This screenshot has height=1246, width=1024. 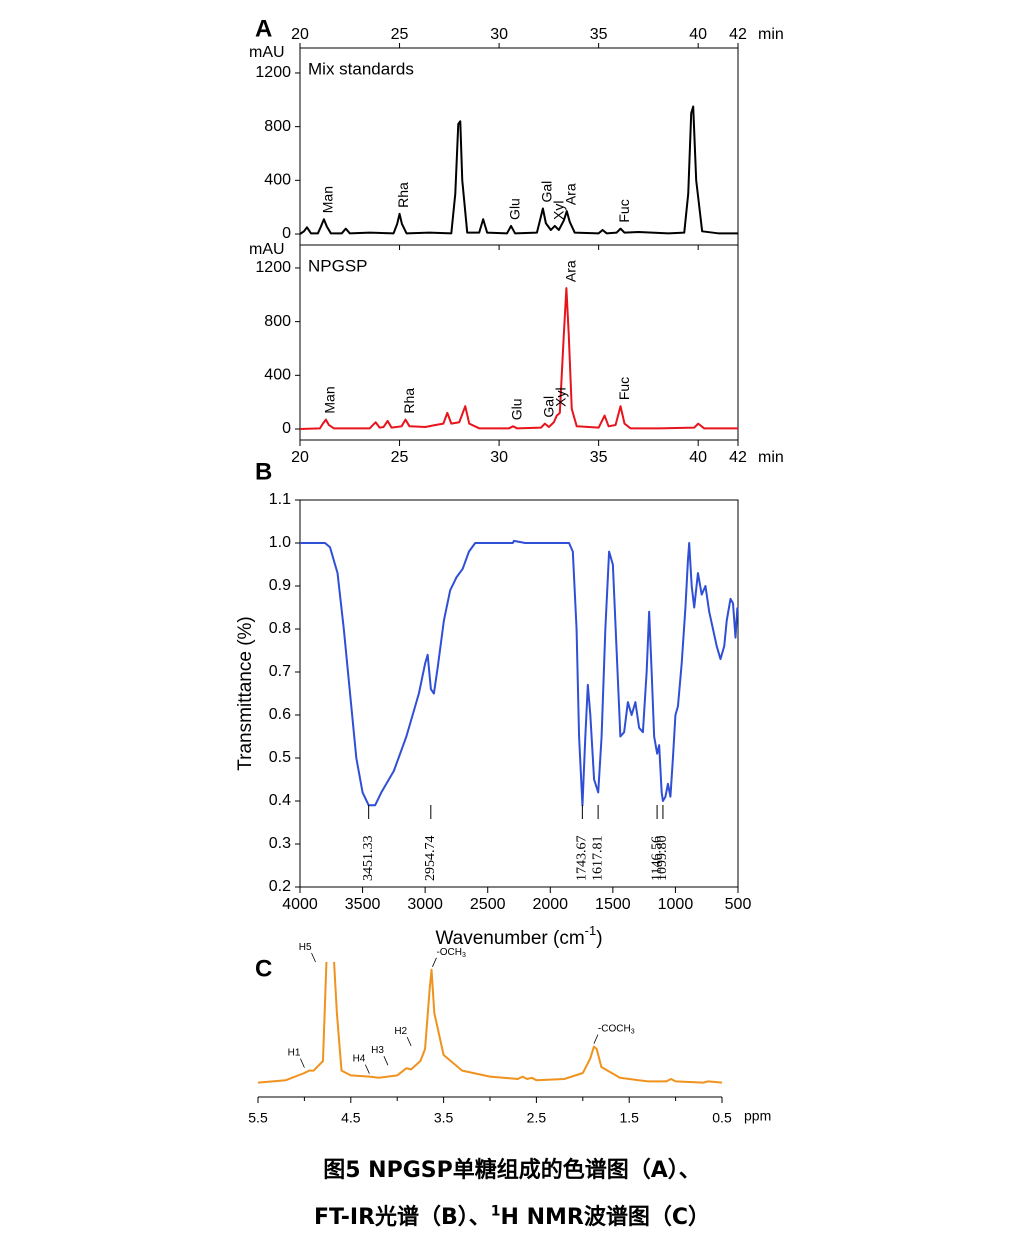 I want to click on x-tick-label: 3.5, so click(x=444, y=1118).